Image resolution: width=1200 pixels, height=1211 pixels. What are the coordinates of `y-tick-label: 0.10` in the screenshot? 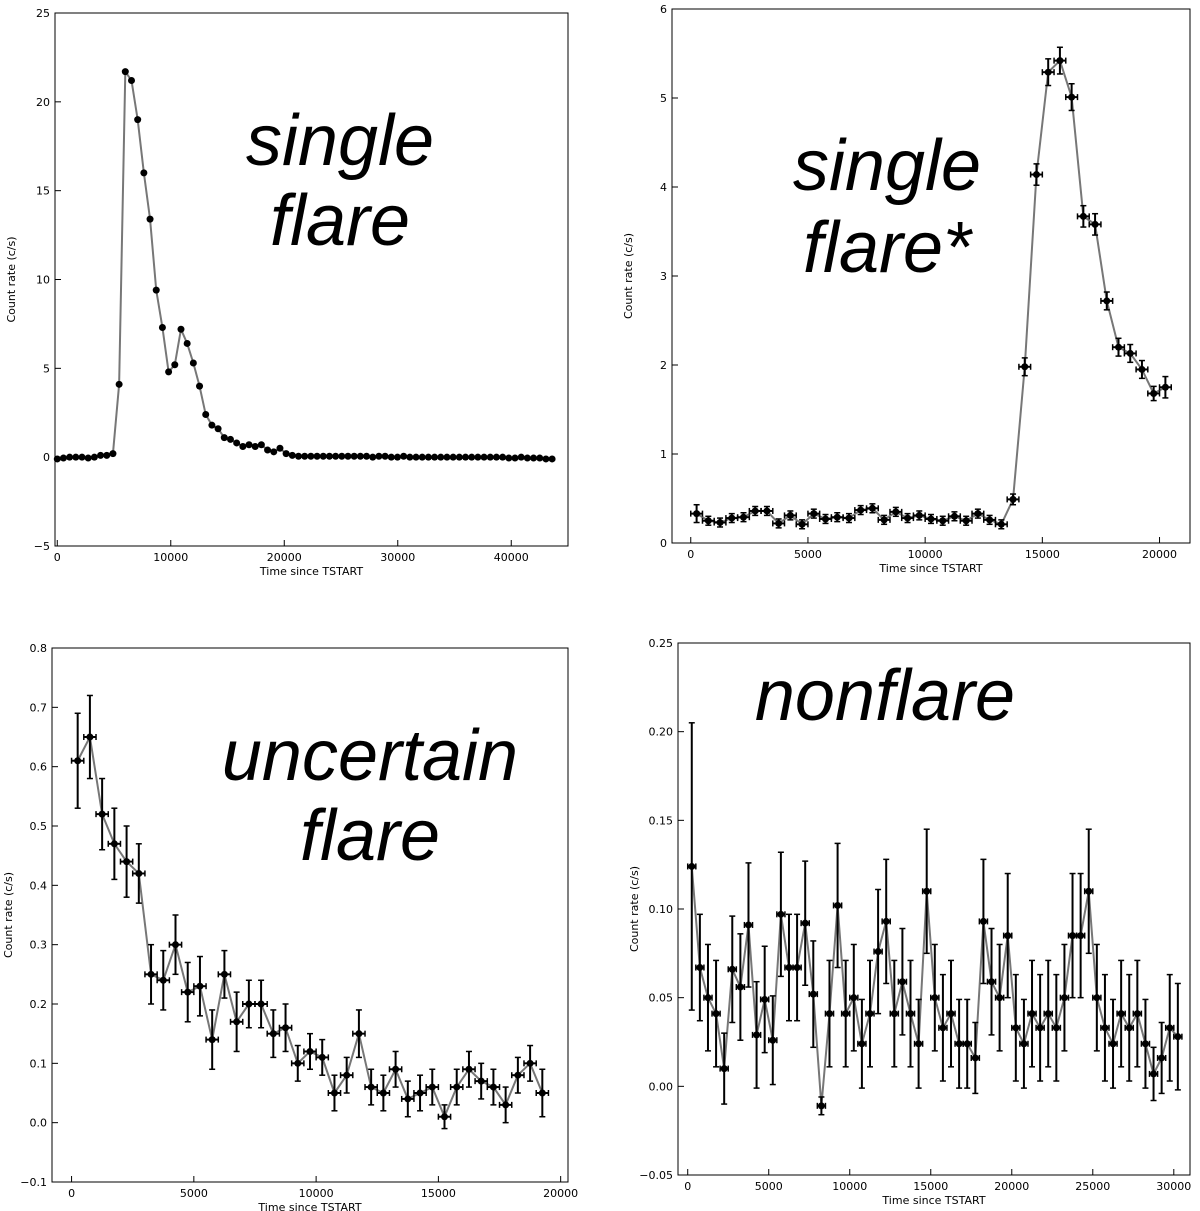 It's located at (661, 909).